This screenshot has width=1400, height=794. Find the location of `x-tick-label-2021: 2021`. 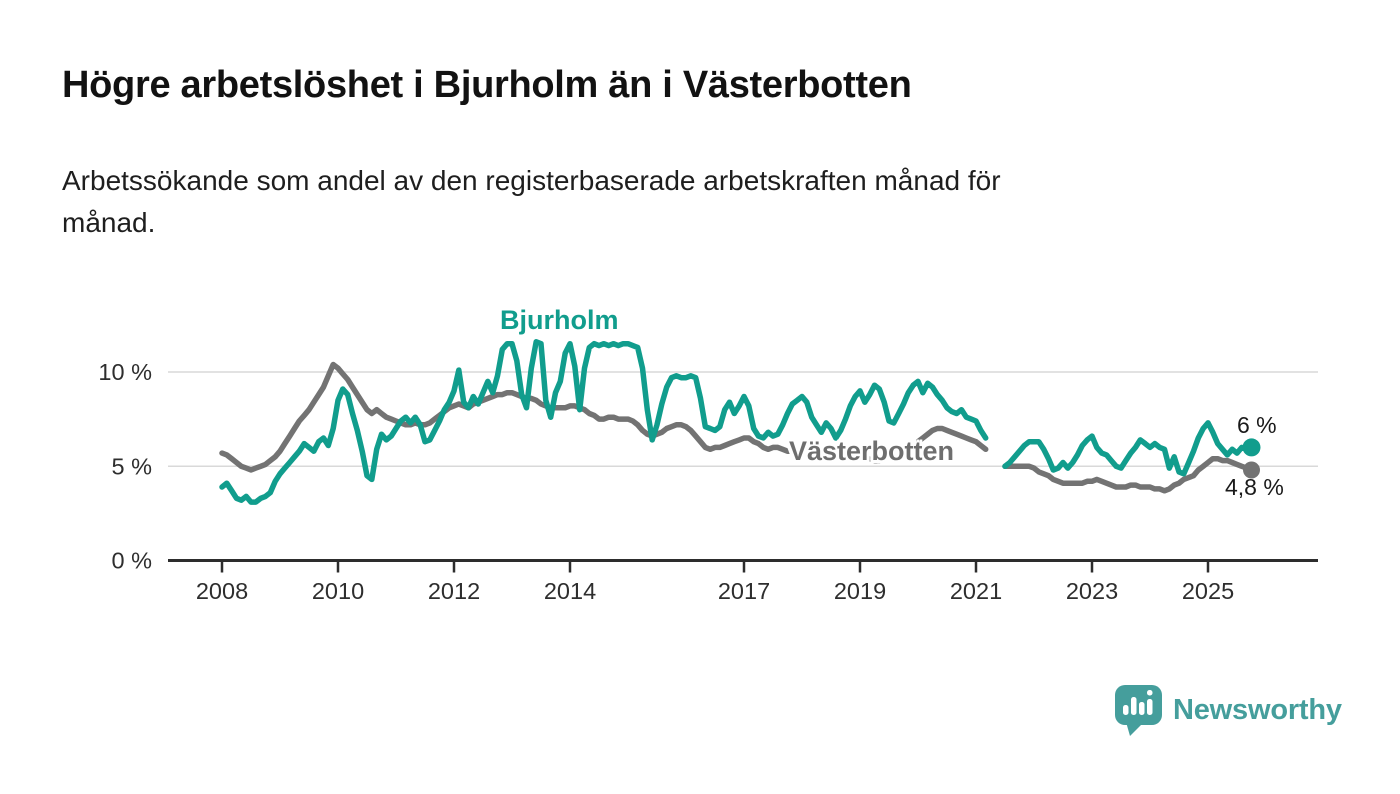

x-tick-label-2021: 2021 is located at coordinates (976, 591).